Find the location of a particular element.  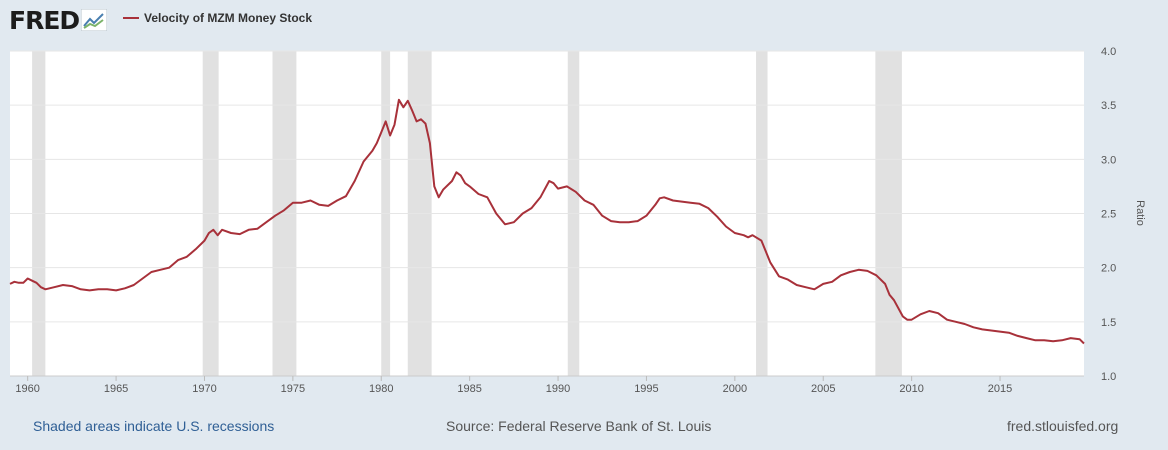

x-tick-label: 1960 is located at coordinates (27, 389).